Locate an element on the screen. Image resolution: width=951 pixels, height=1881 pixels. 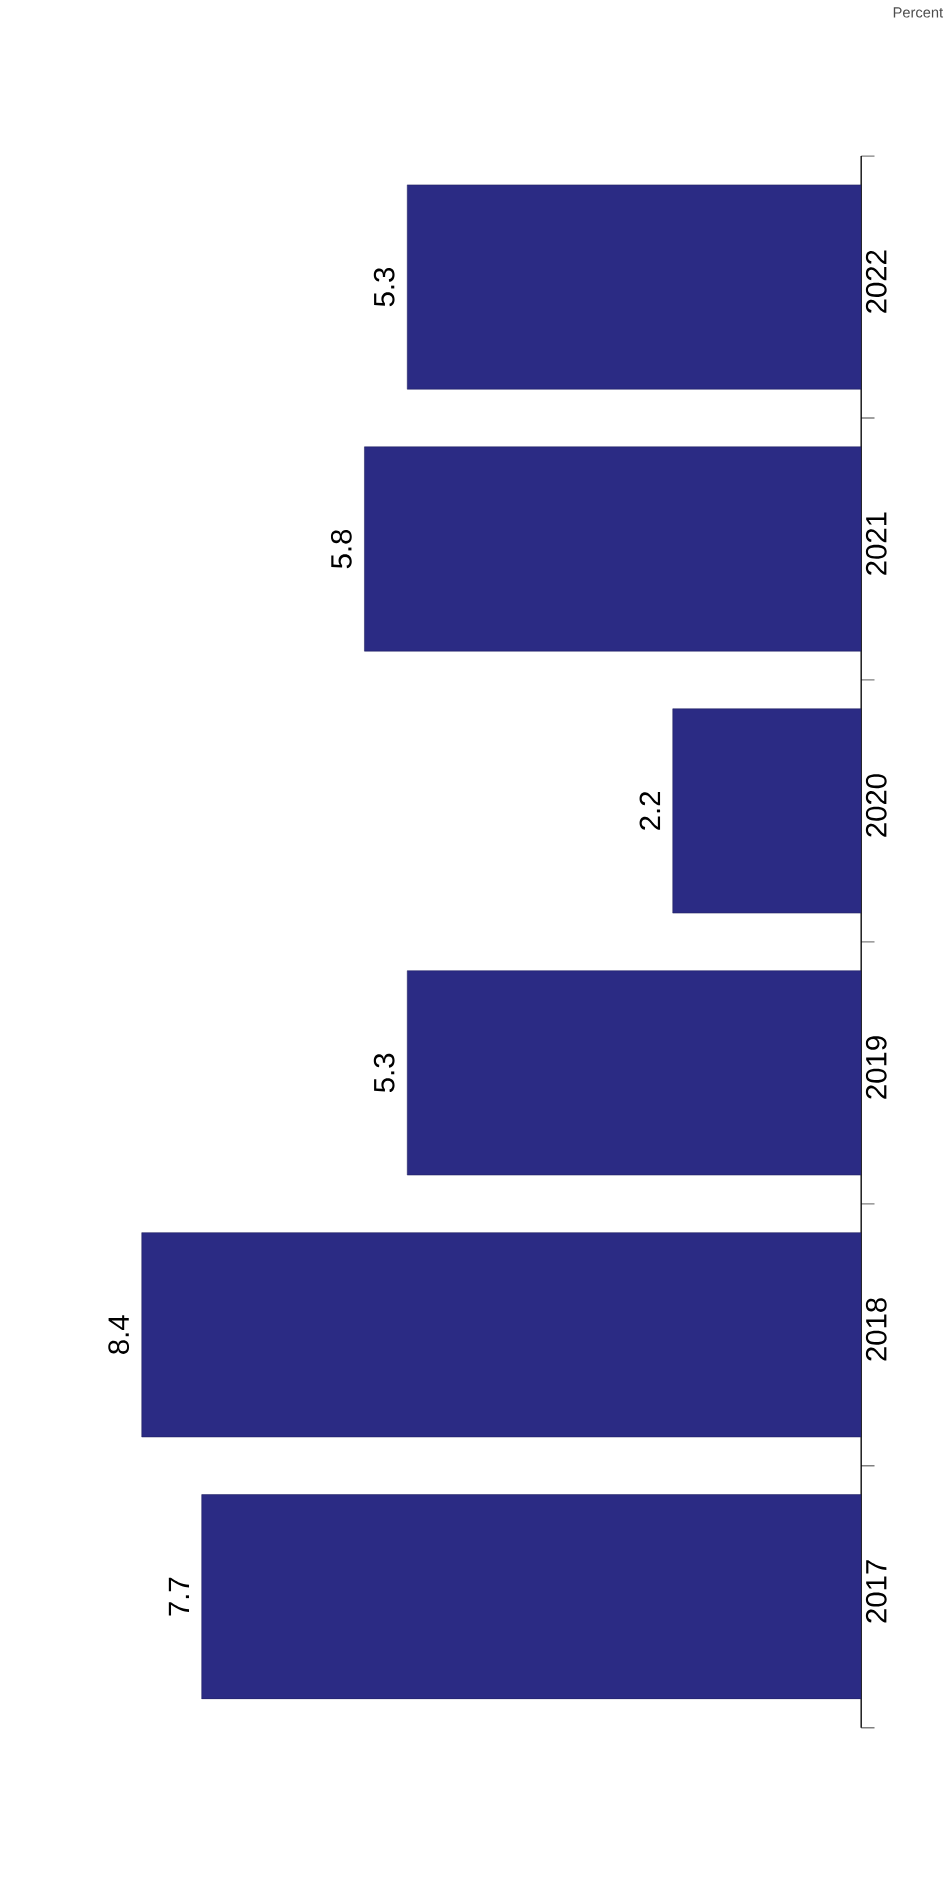
y-tick-label: 2020 is located at coordinates (876, 805).